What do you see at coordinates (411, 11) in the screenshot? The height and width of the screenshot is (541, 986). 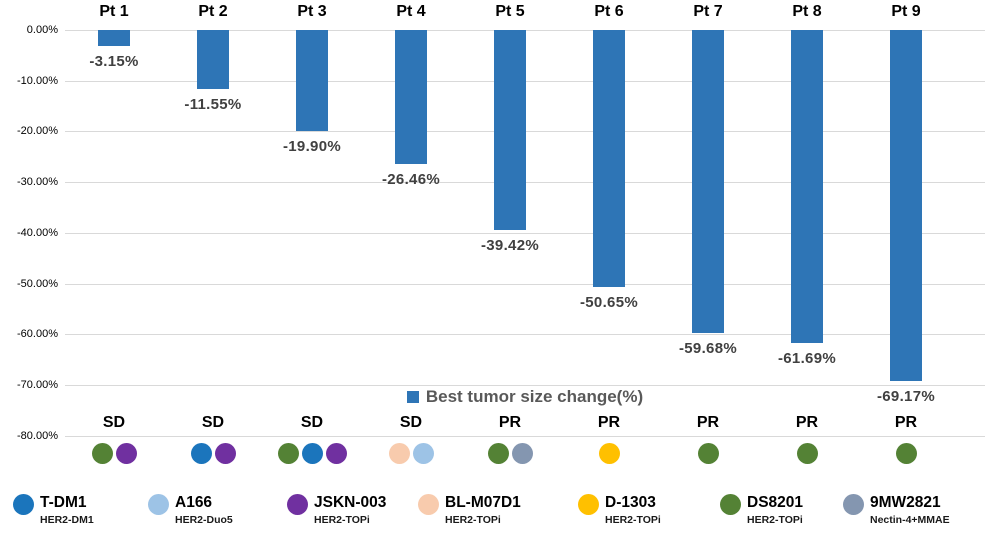 I see `patient-label: Pt 4` at bounding box center [411, 11].